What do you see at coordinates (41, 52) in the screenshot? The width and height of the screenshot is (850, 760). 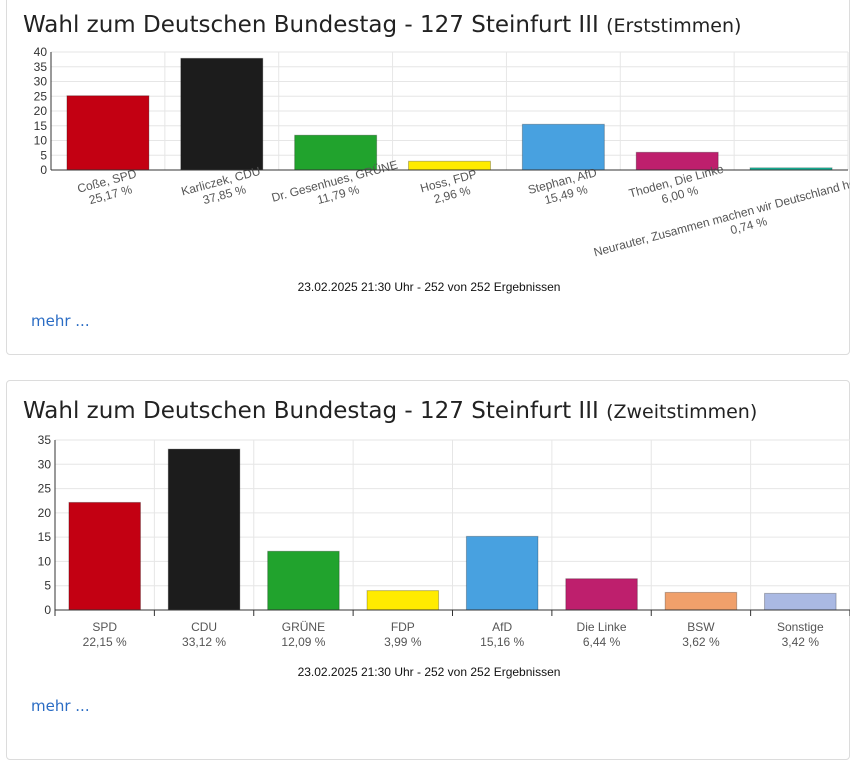 I see `y-tick-label: 40` at bounding box center [41, 52].